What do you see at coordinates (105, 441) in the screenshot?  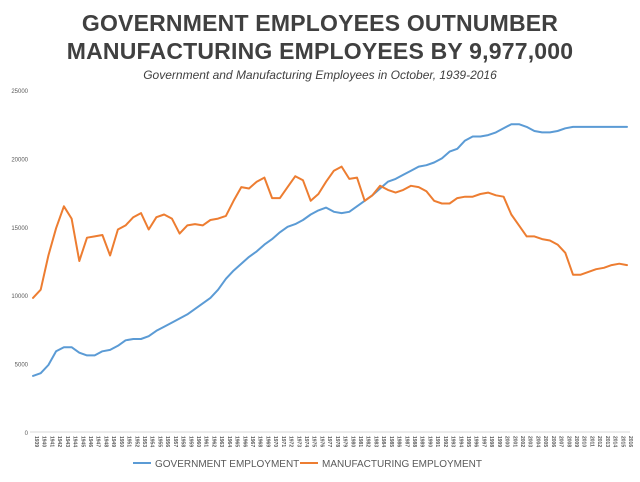 I see `x-tick-label: 1948` at bounding box center [105, 441].